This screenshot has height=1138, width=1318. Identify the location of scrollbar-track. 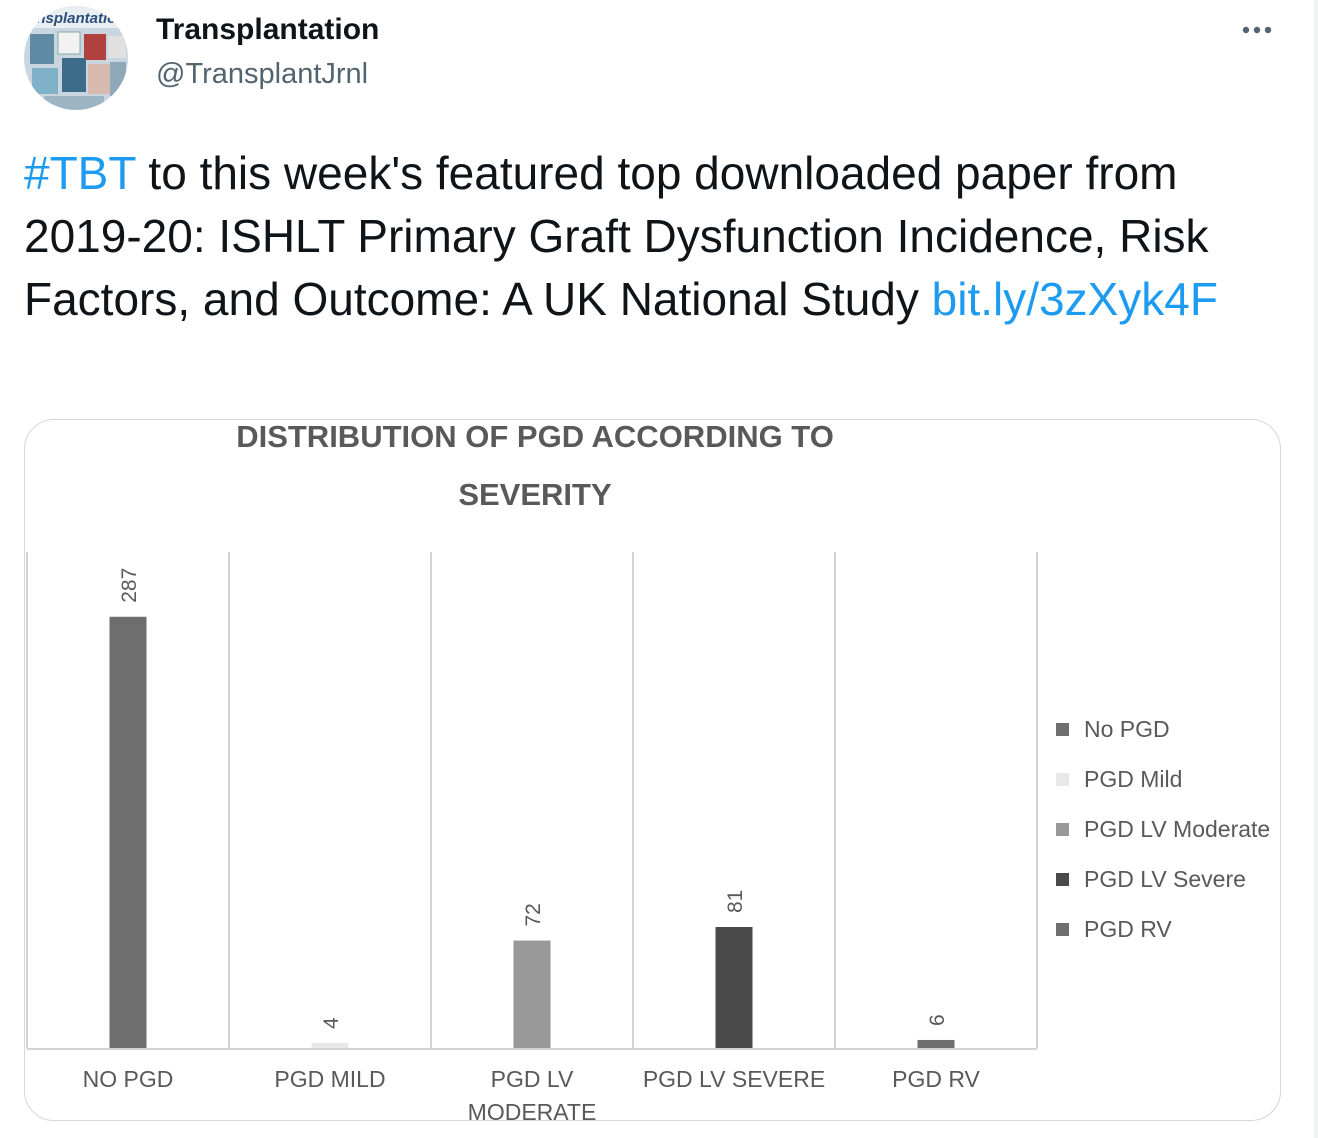
(1316, 569).